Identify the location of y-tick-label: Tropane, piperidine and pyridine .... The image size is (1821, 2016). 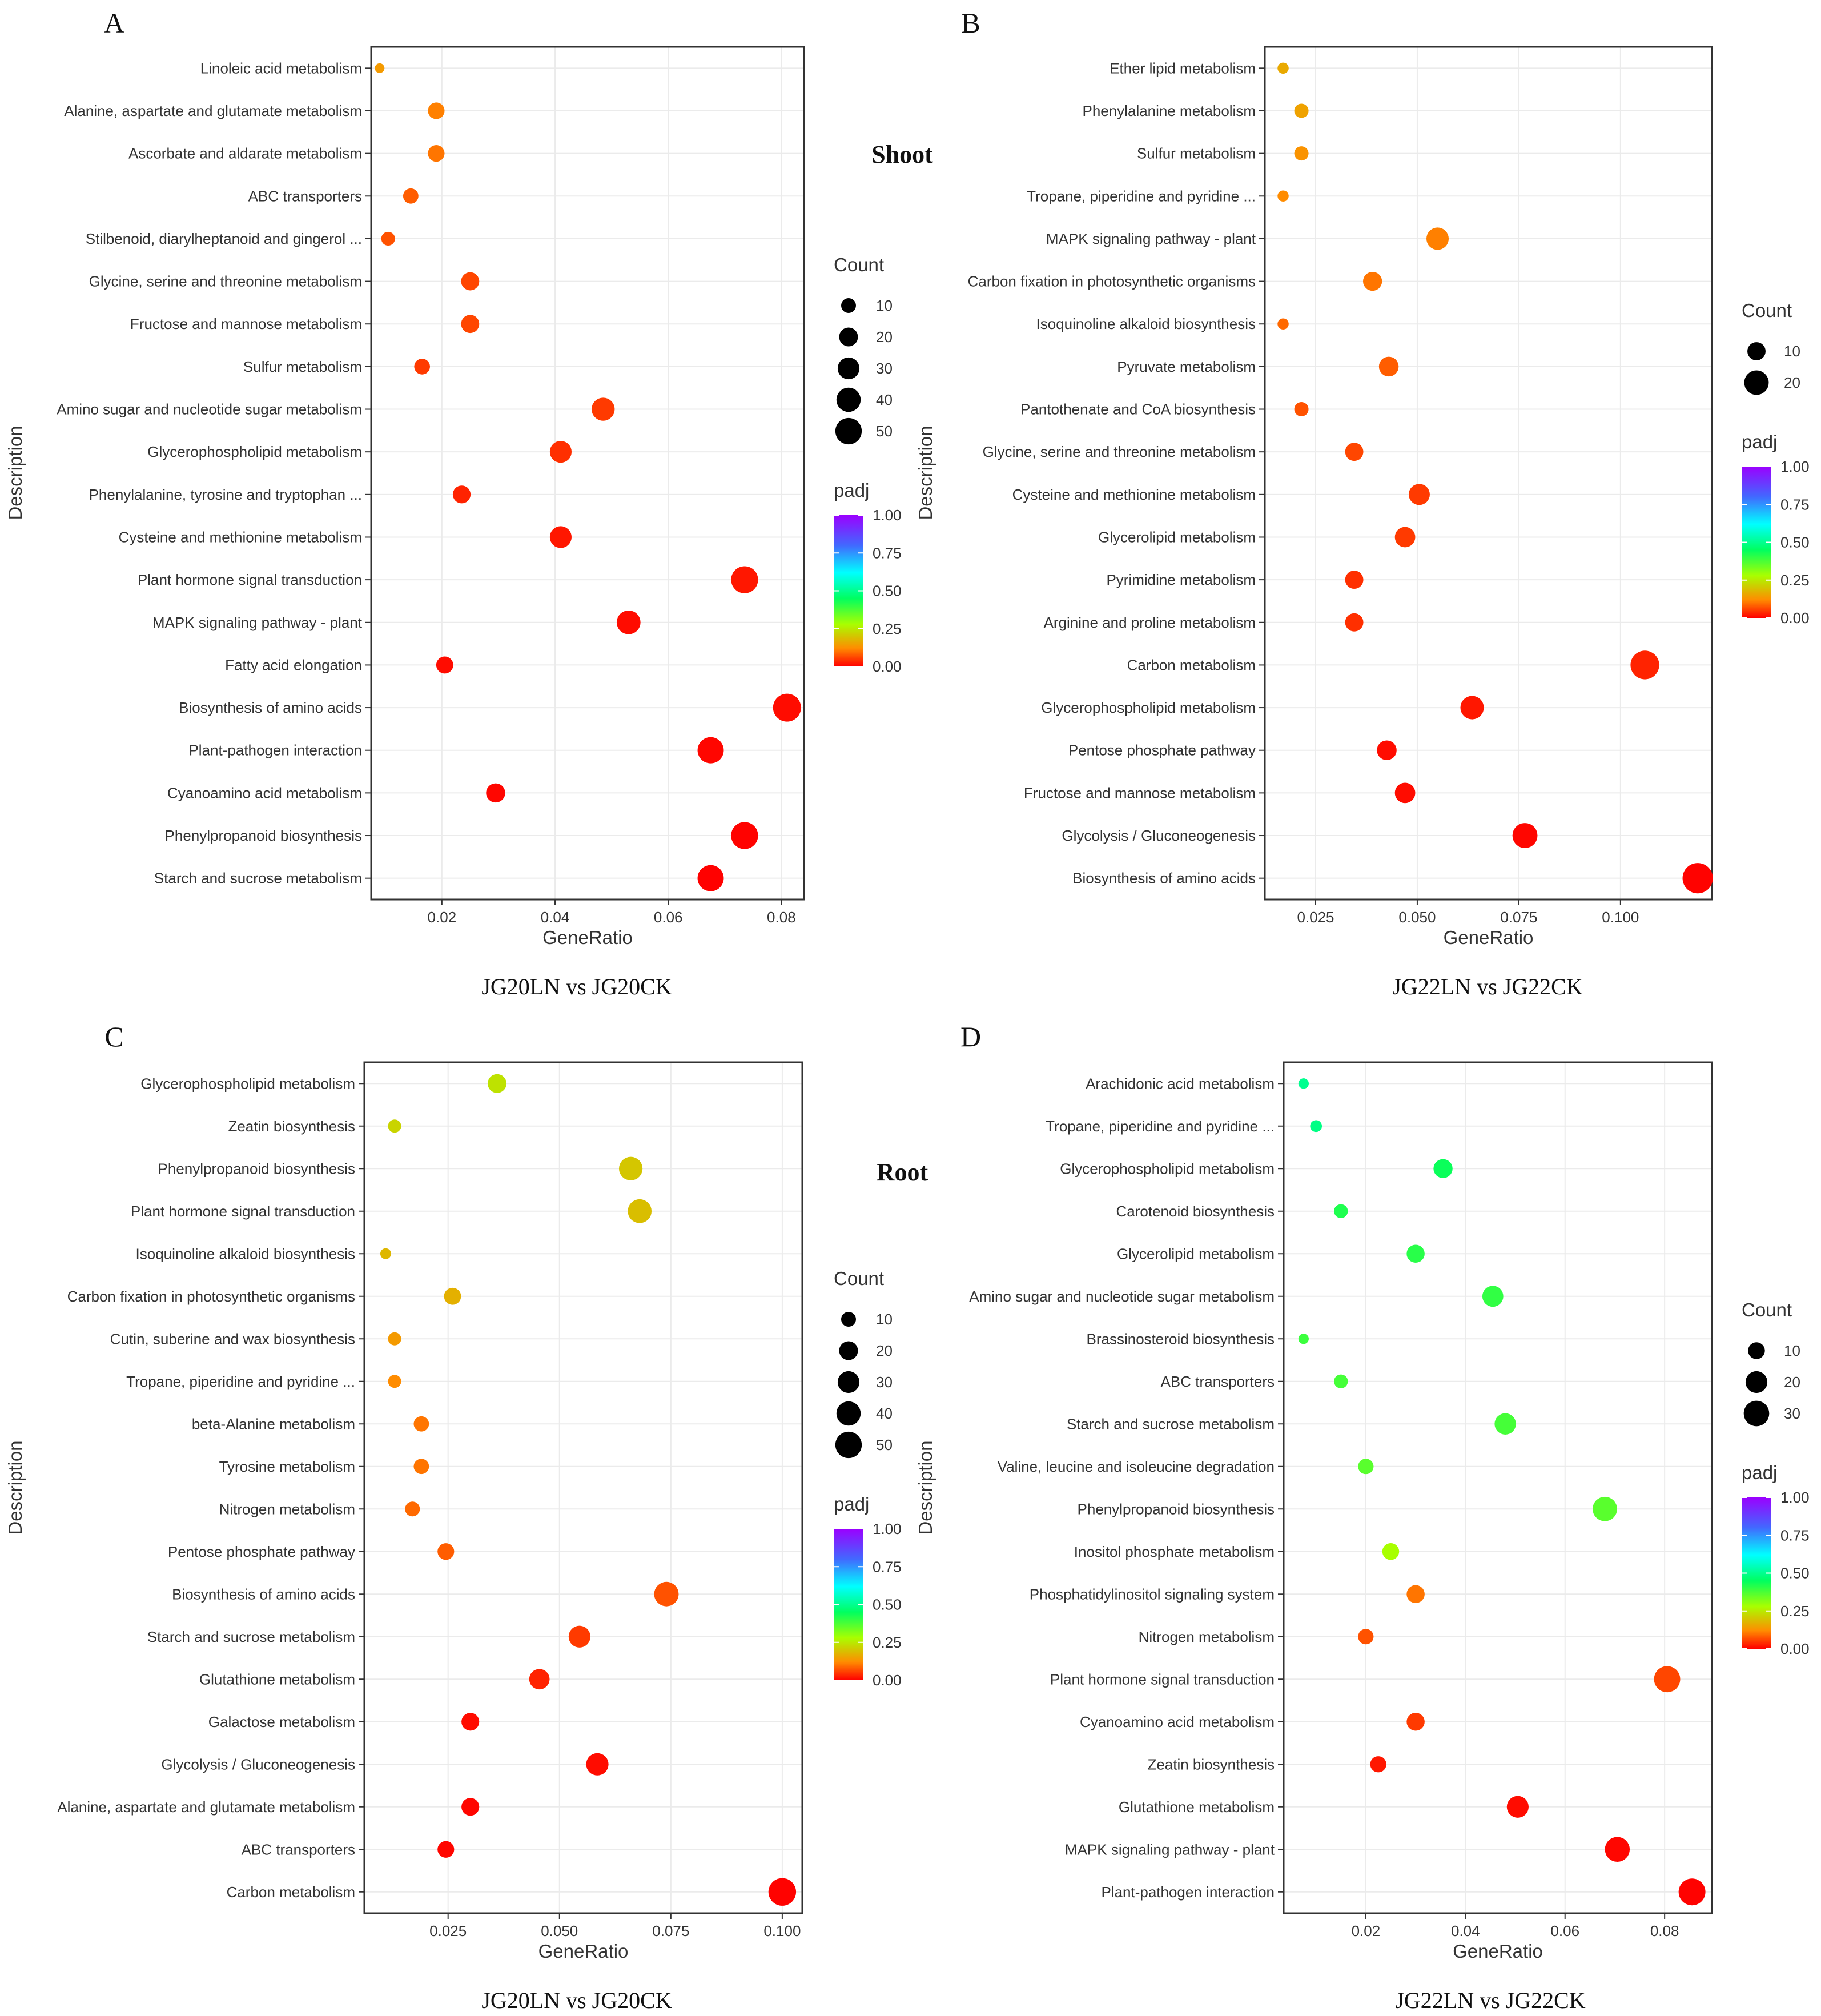
(1141, 195).